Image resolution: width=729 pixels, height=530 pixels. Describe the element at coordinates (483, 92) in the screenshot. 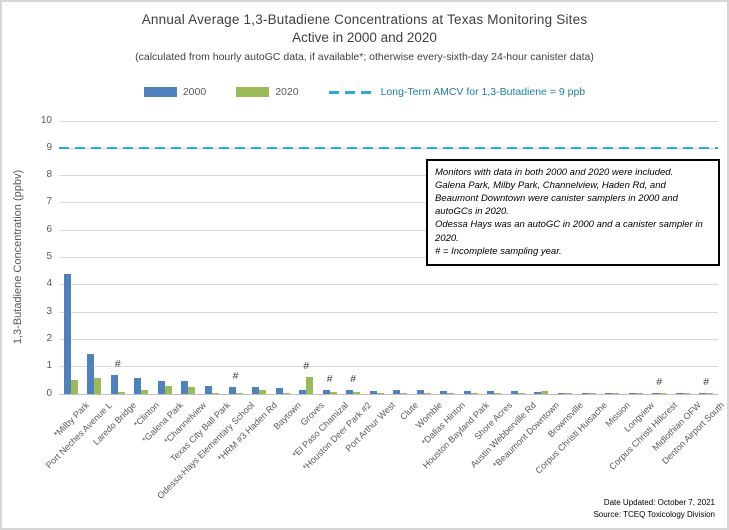

I see `legend-label-amcv: Long-Term AMCV for 1,3-Butadiene = 9 ppb` at that location.